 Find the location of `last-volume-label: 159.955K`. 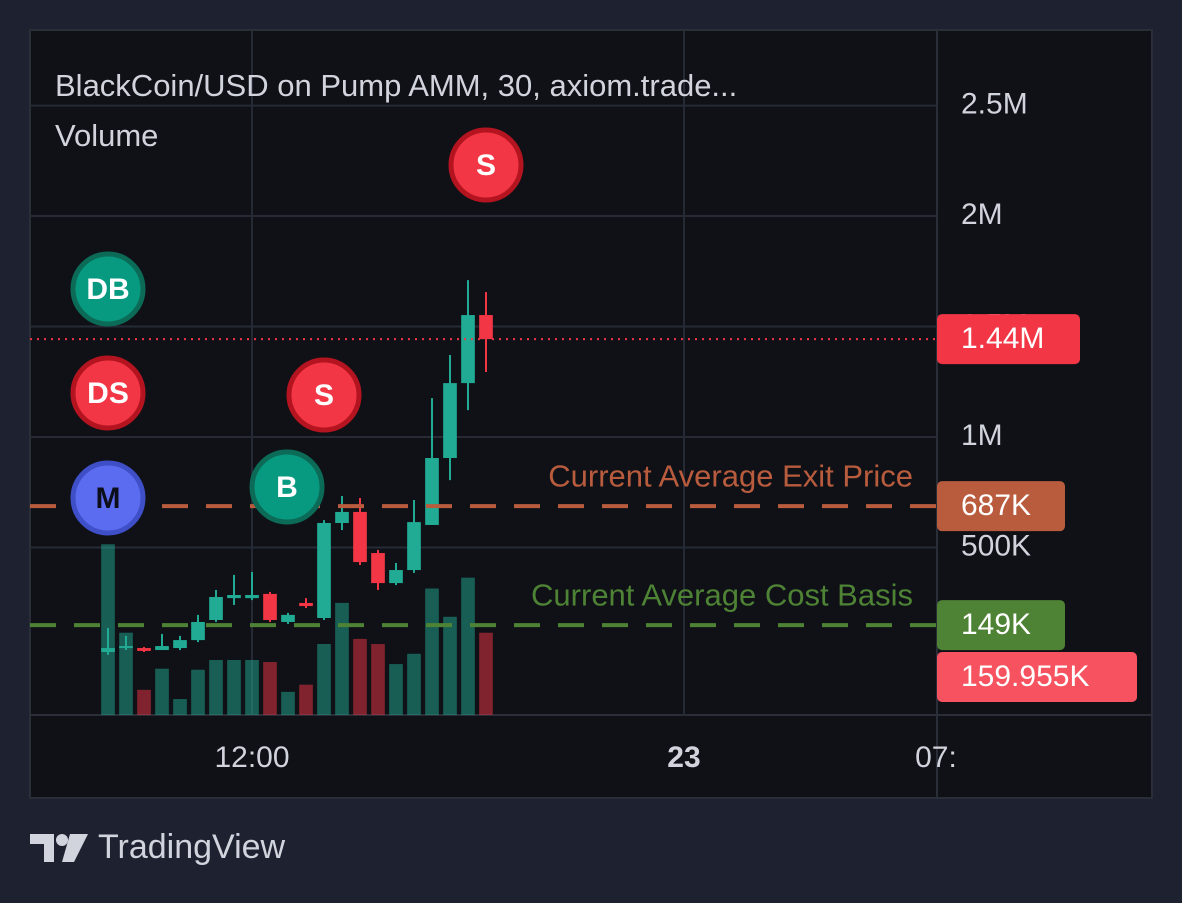

last-volume-label: 159.955K is located at coordinates (1025, 676).